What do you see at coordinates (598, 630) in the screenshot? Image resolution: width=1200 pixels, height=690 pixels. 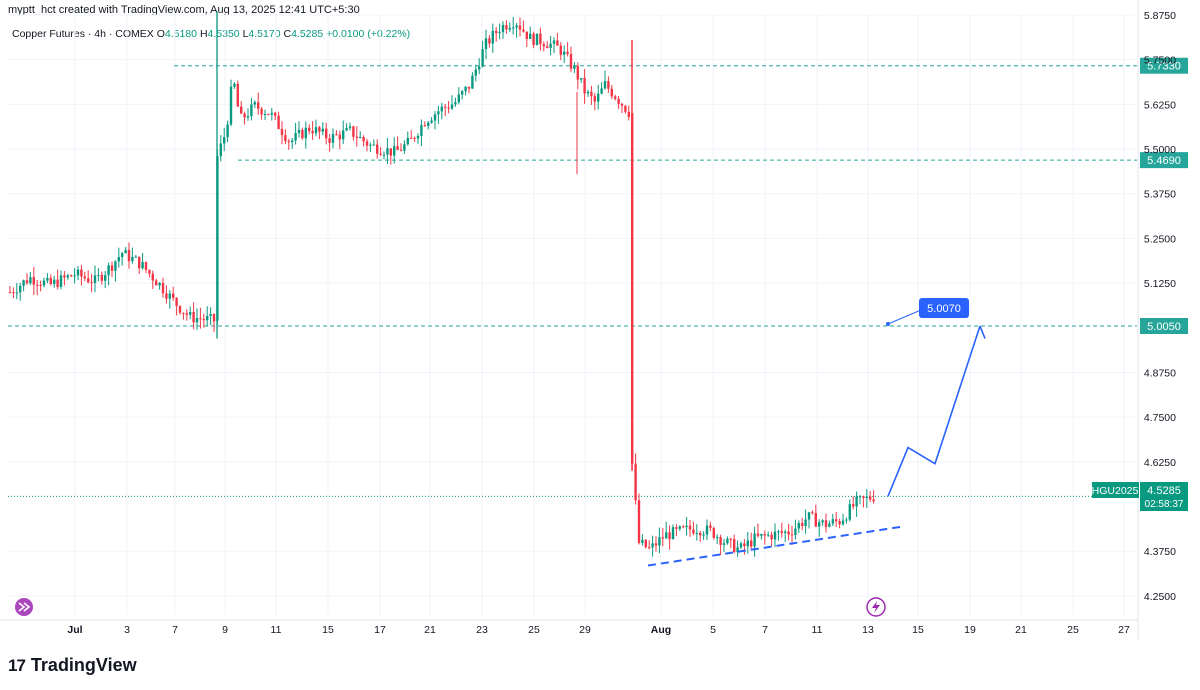 I see `time-axis: Jul 3 7 9 11 15 17 21 23 25 29 Aug 5 7 11 13 15 19 21 25 27` at bounding box center [598, 630].